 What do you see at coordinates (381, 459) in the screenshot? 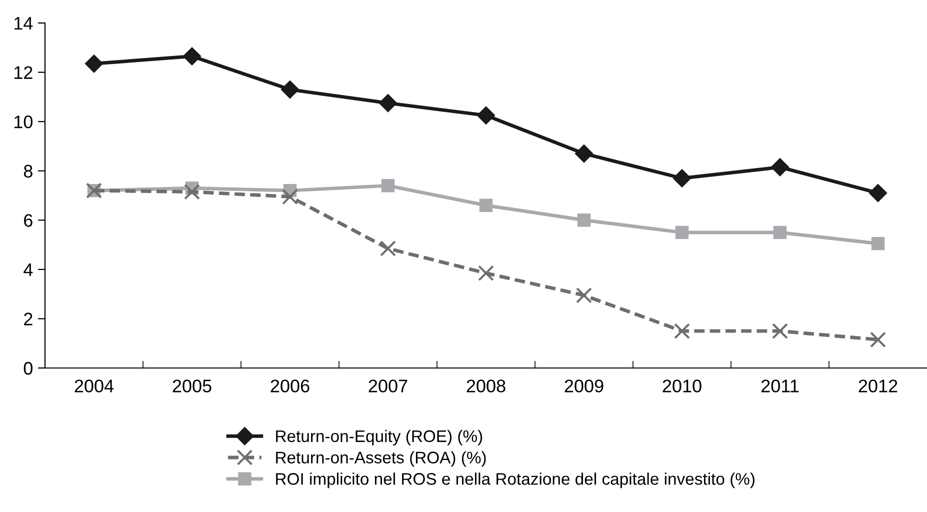
I see `legend-label: Return-on-Assets (ROA) (%)` at bounding box center [381, 459].